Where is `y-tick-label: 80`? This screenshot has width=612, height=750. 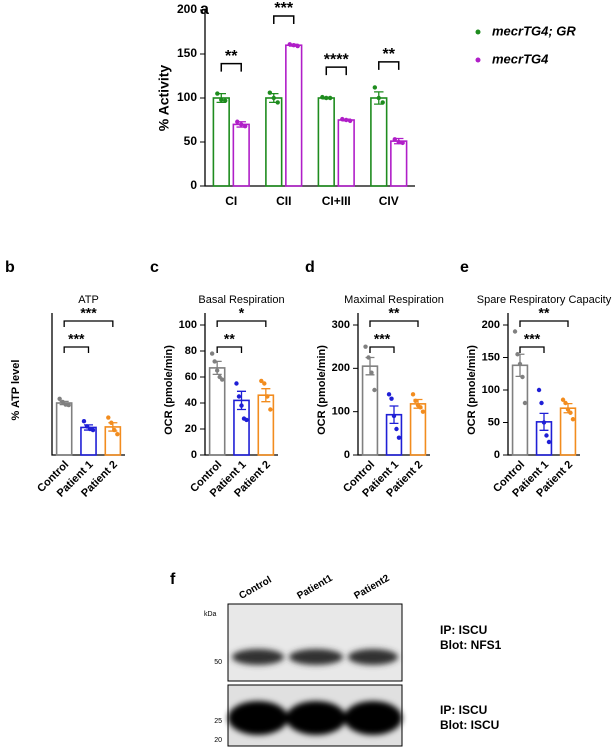 y-tick-label: 80 is located at coordinates (191, 351).